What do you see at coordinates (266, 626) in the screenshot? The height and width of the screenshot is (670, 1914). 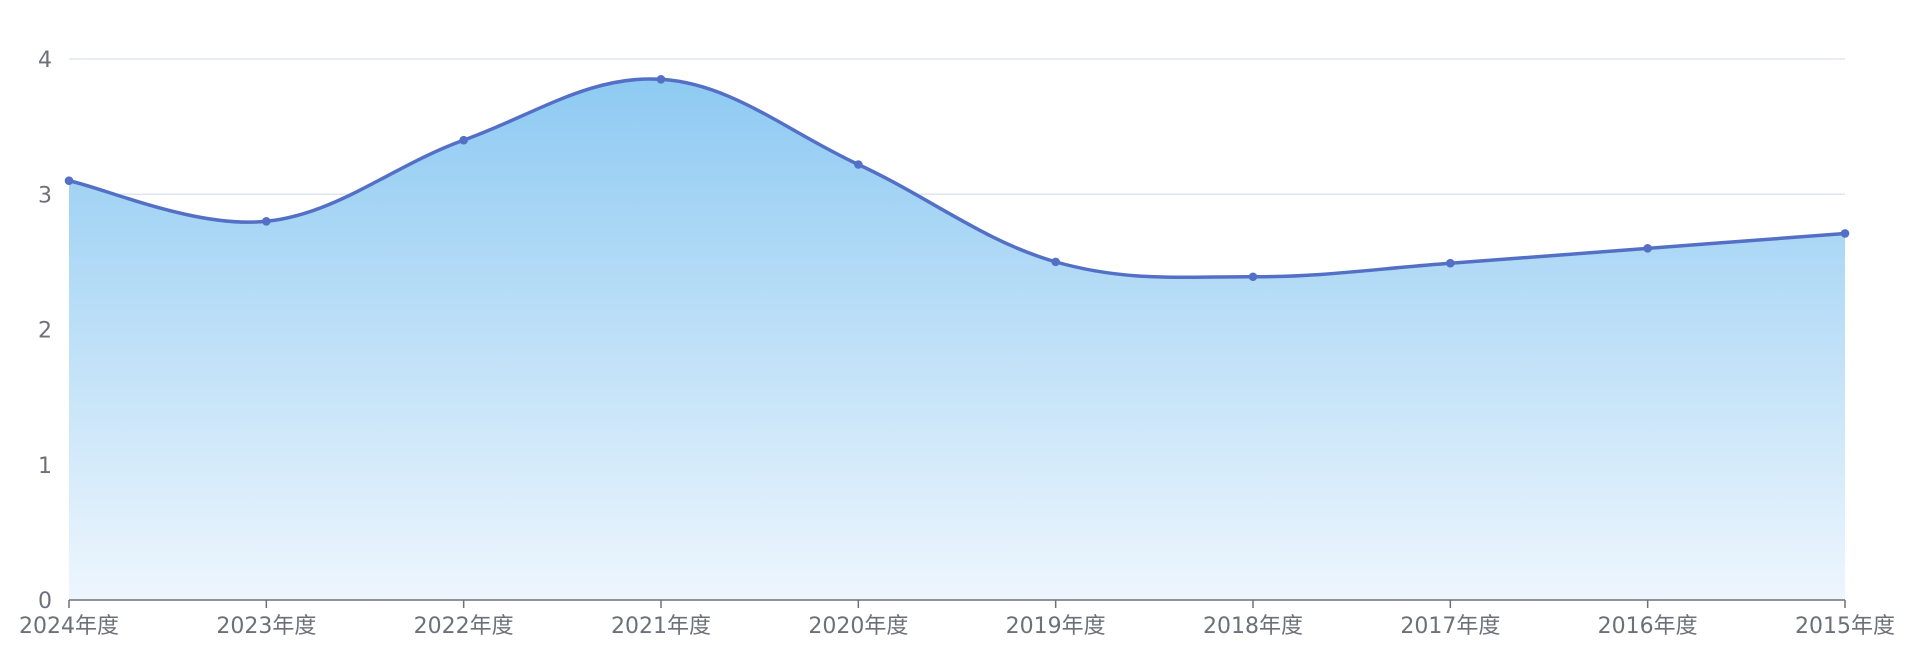 I see `x-tick-label: 2023年度` at bounding box center [266, 626].